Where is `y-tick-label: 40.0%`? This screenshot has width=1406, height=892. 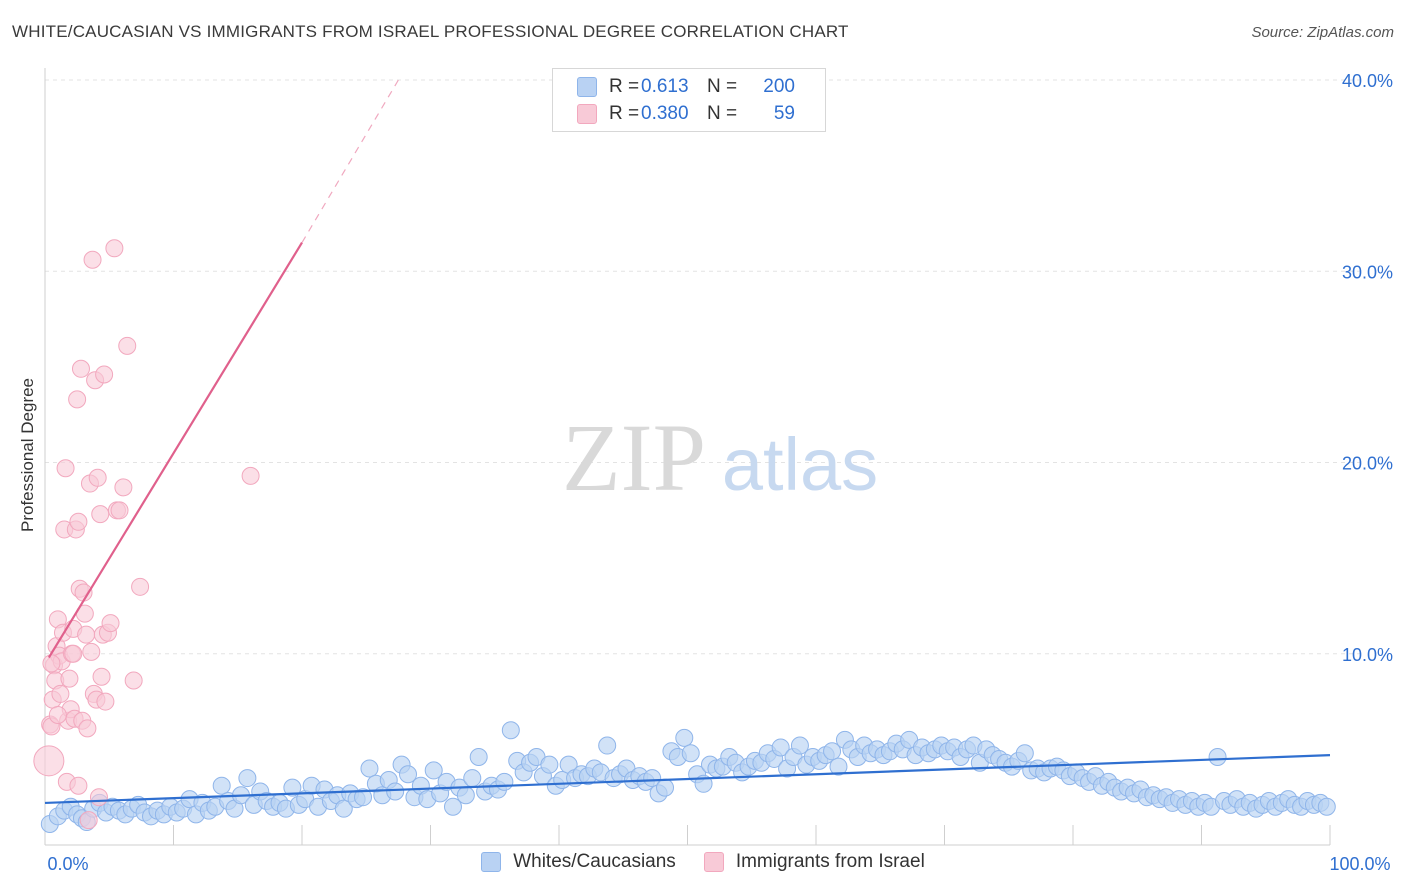
y-tick-label: 40.0% is located at coordinates (1367, 81).